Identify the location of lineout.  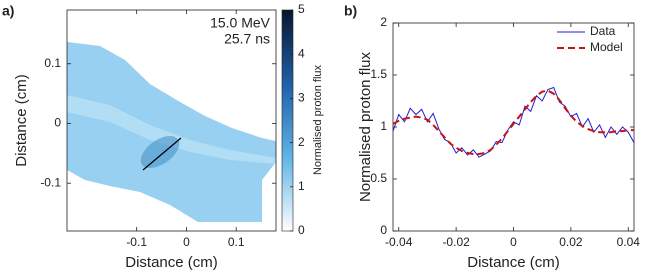
(162, 154).